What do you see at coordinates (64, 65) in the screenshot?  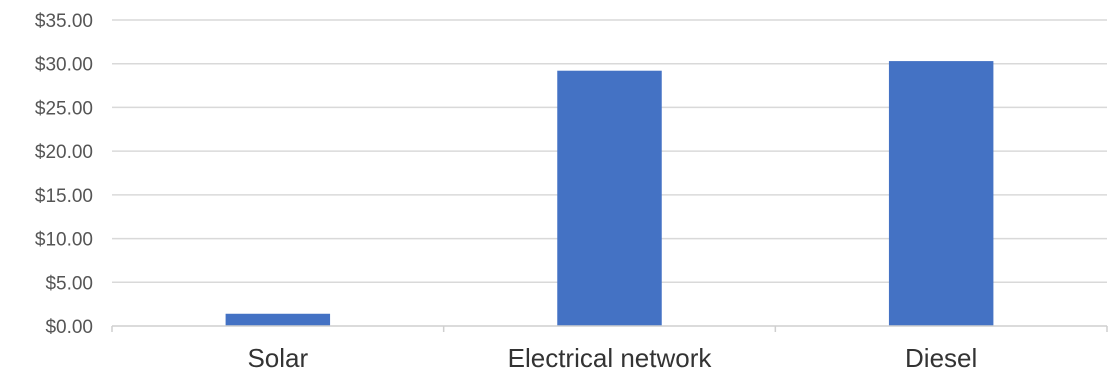 I see `y-tick-label: $30.00` at bounding box center [64, 65].